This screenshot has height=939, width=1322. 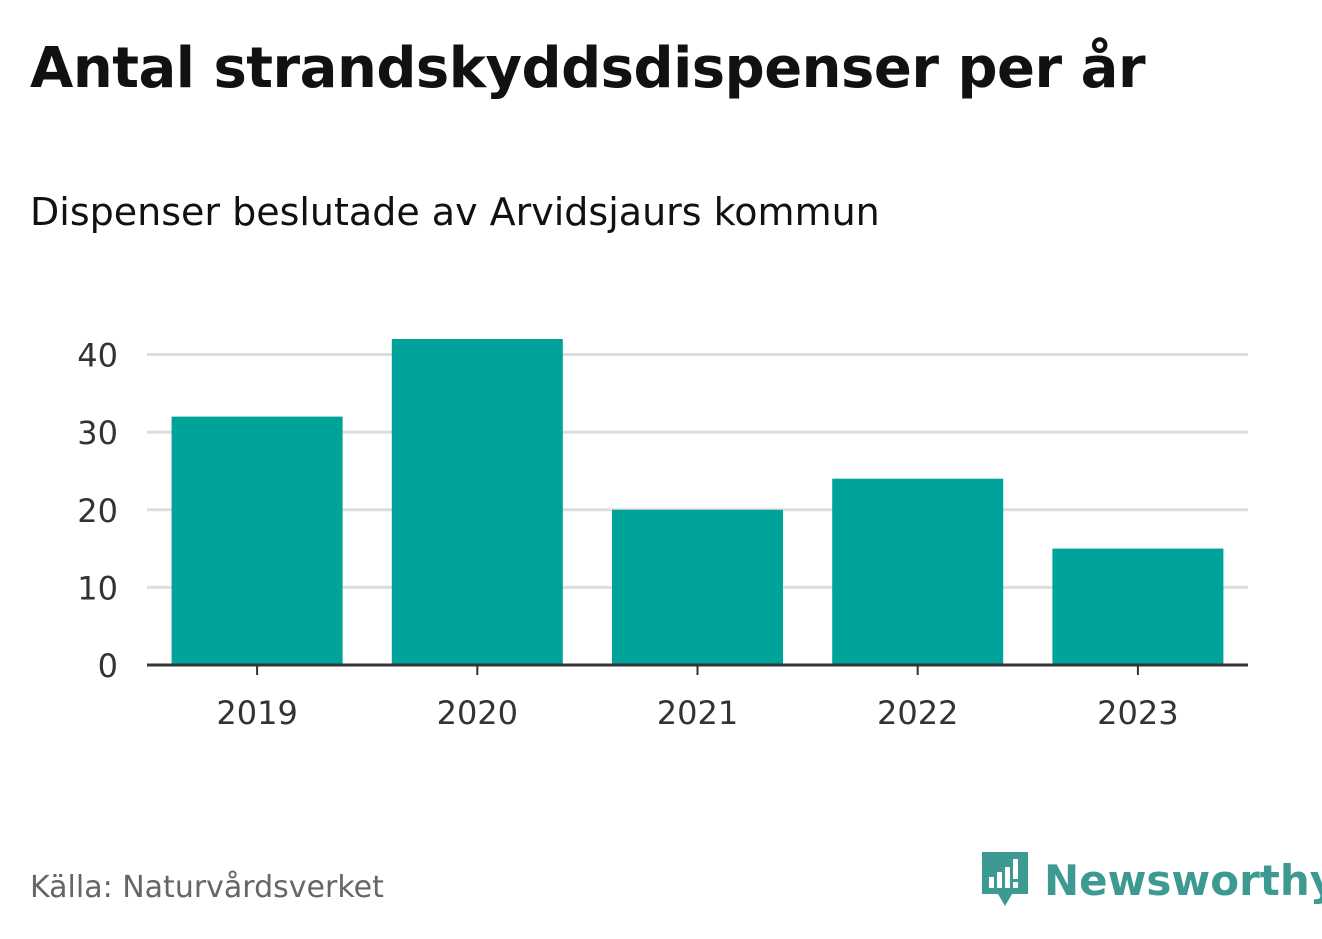 I want to click on x-tick-label: 2019, so click(x=256, y=713).